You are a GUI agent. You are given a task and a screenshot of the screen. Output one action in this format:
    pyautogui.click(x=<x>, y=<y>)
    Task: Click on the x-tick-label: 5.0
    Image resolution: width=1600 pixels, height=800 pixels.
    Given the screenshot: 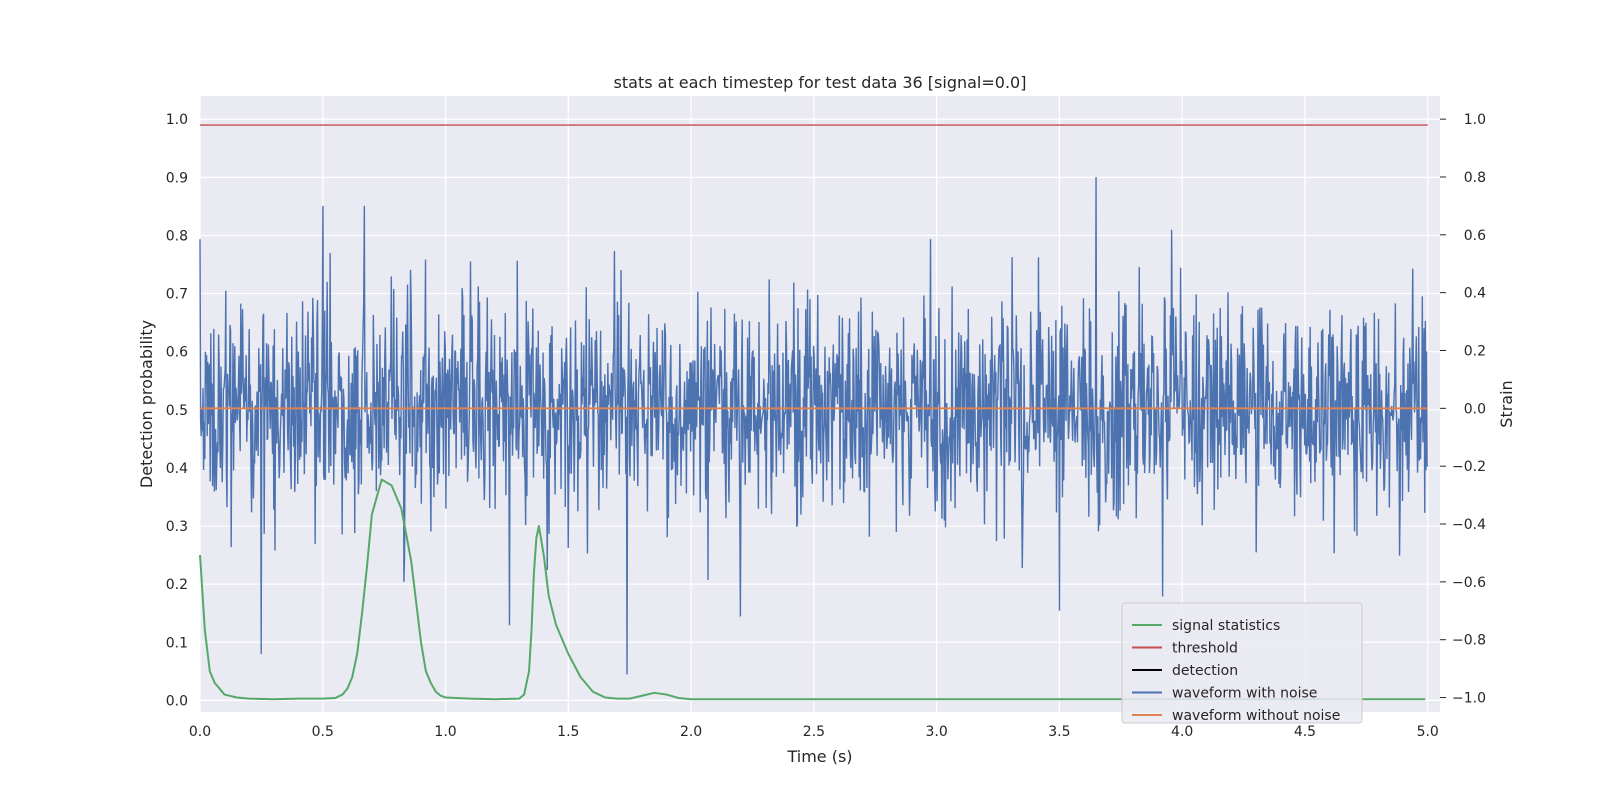 What is the action you would take?
    pyautogui.click(x=1428, y=732)
    